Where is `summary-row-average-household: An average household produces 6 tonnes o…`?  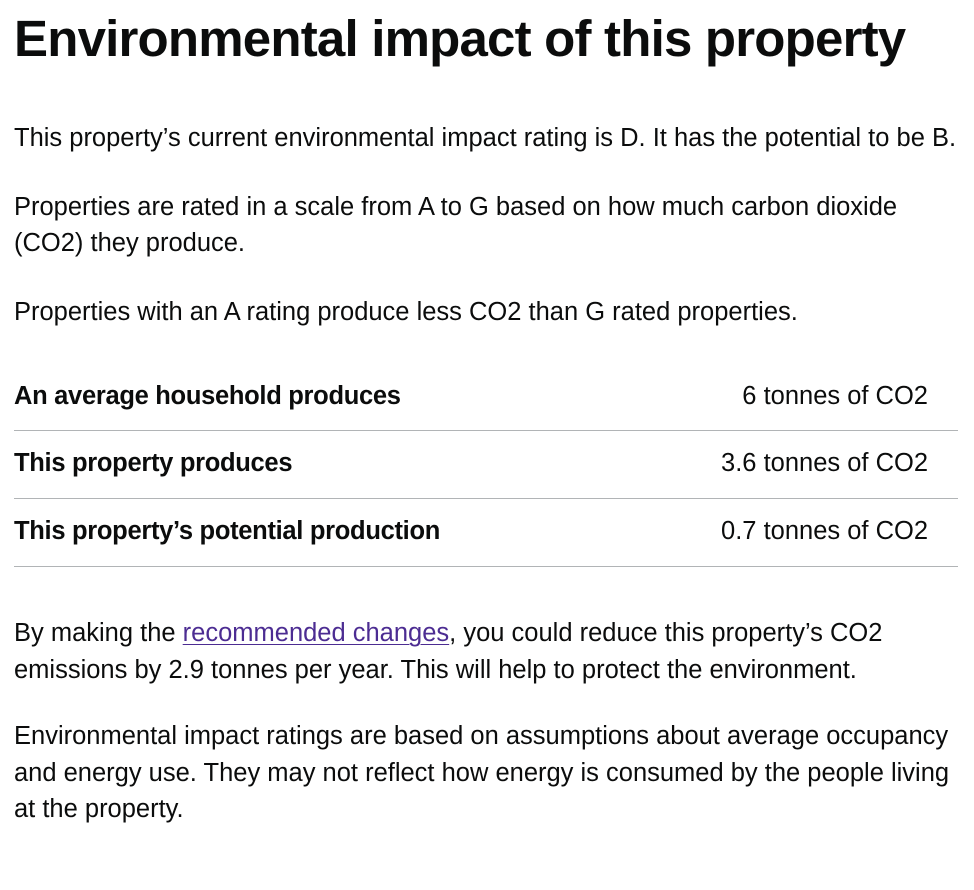 summary-row-average-household: An average household produces 6 tonnes o… is located at coordinates (486, 397).